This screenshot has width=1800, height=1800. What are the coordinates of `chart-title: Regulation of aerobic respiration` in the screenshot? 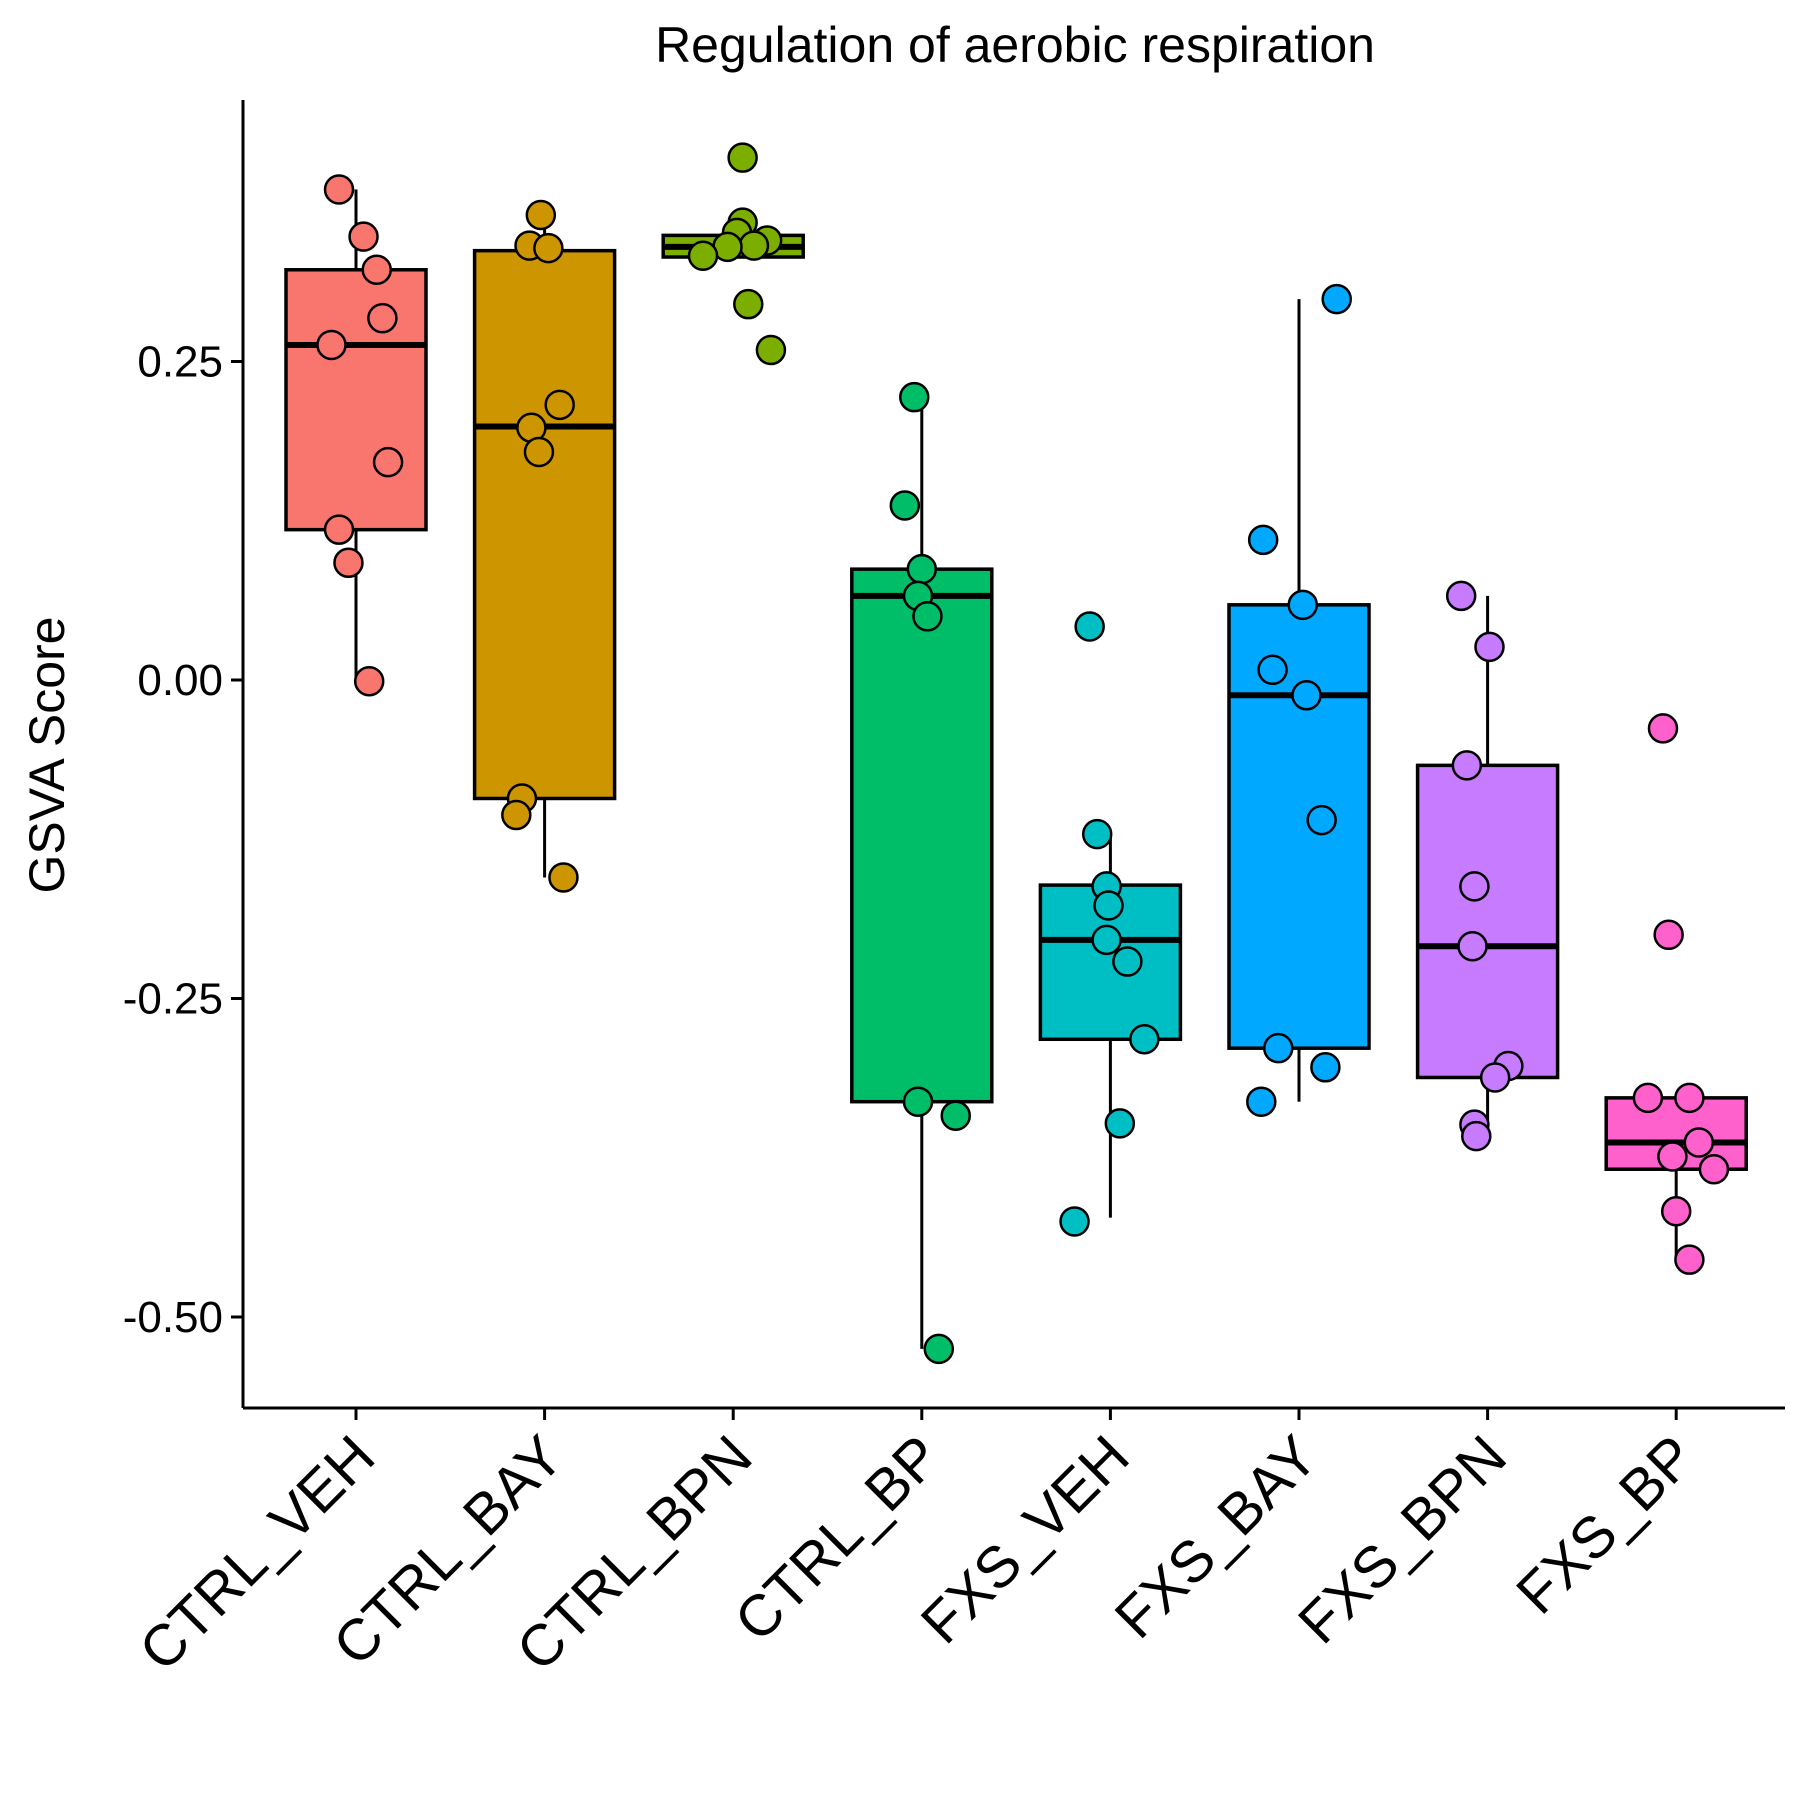 It's located at (1015, 45).